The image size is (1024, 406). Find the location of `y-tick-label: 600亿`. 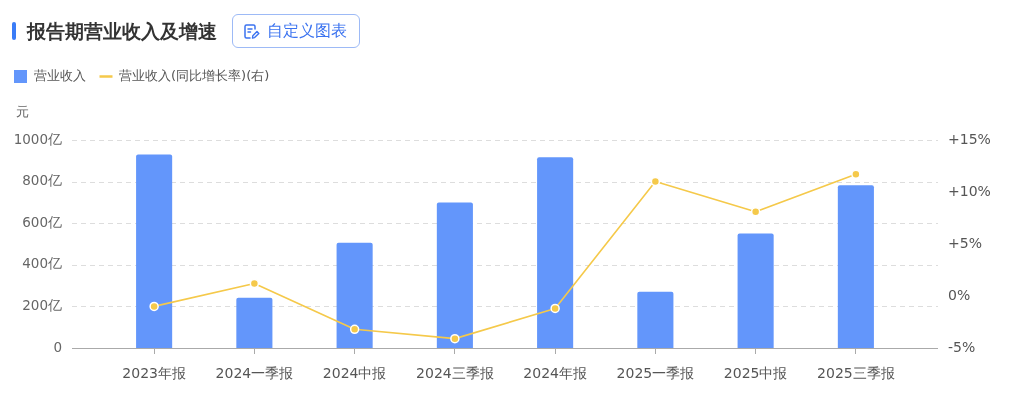

y-tick-label: 600亿 is located at coordinates (42, 221).